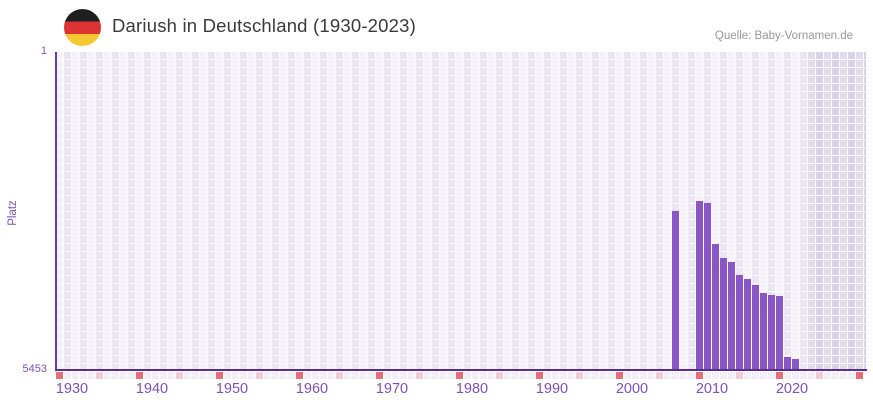 This screenshot has width=873, height=412. I want to click on year-marker-1988, so click(523, 375).